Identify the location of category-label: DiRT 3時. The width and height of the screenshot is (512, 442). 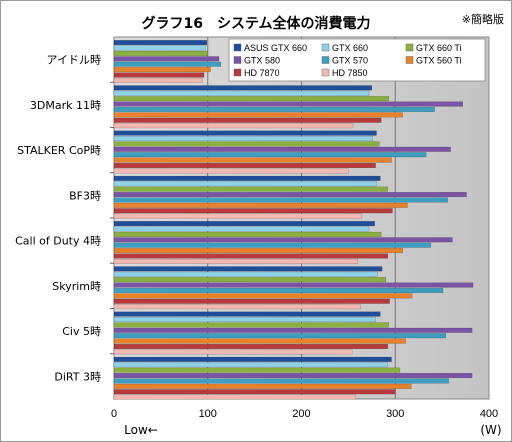
(77, 376).